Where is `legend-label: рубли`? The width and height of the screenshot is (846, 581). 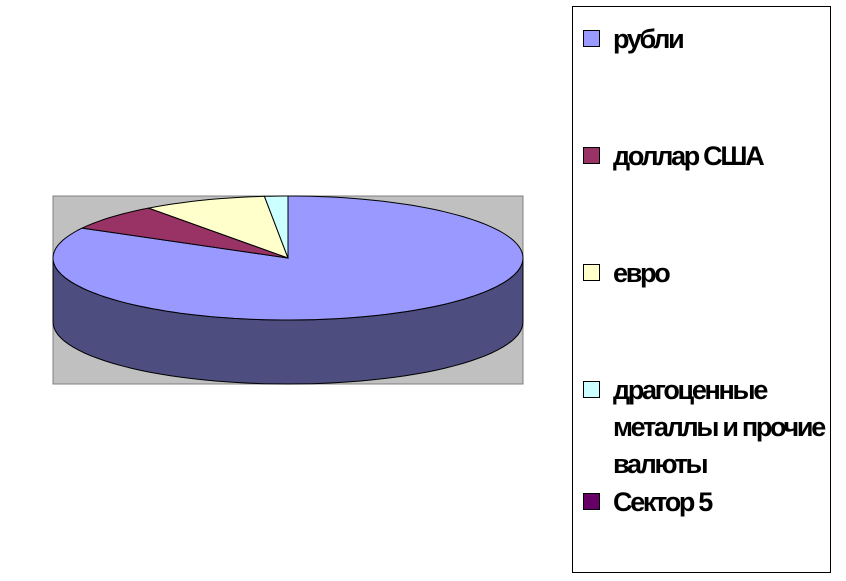
legend-label: рубли is located at coordinates (649, 39).